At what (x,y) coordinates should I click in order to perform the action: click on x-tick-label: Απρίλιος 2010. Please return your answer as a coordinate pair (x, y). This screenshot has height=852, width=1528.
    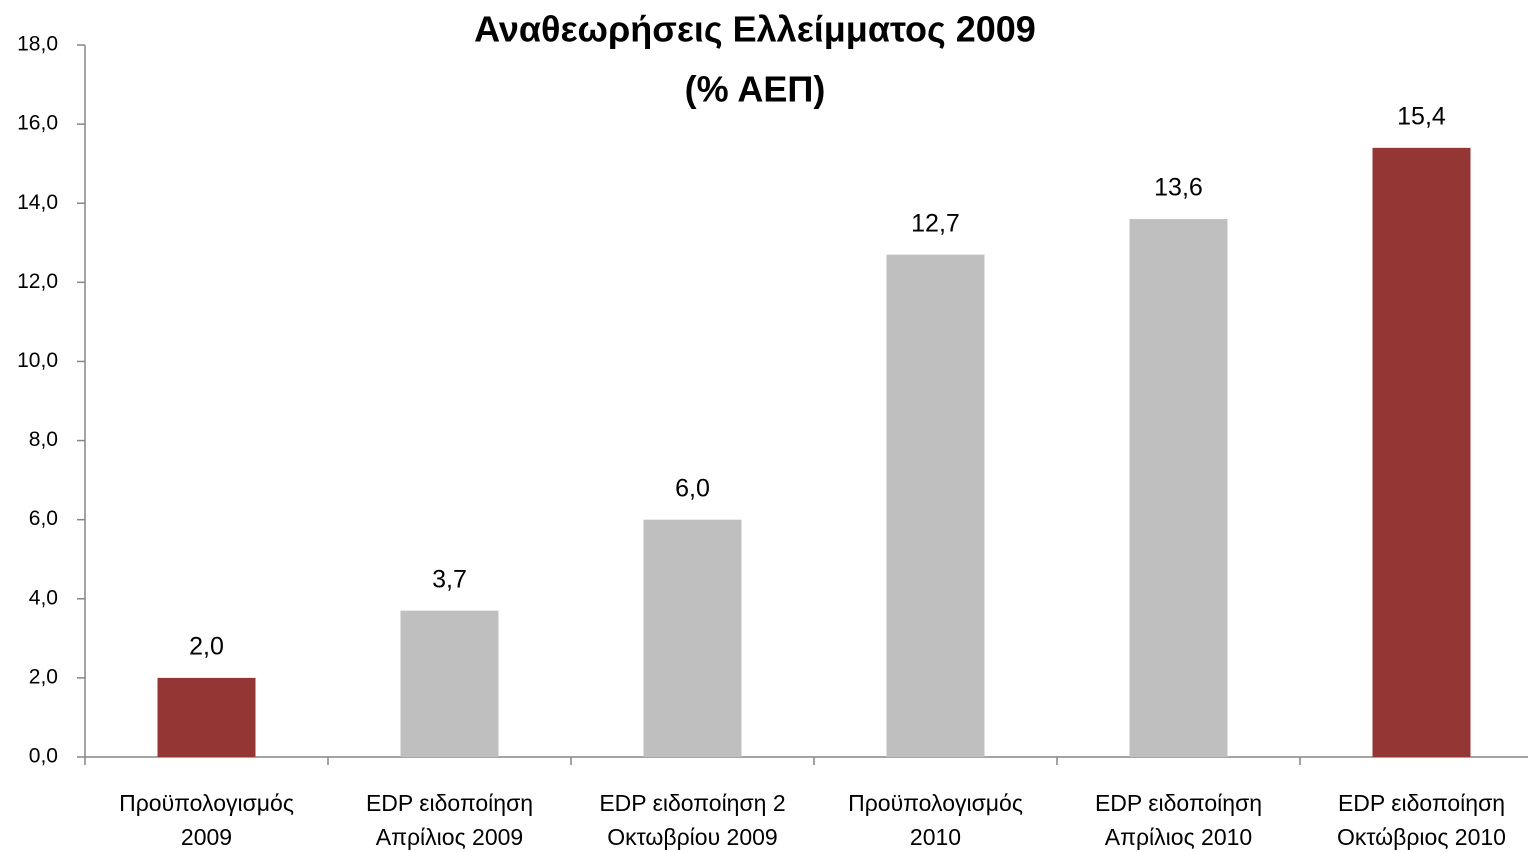
    Looking at the image, I should click on (1178, 837).